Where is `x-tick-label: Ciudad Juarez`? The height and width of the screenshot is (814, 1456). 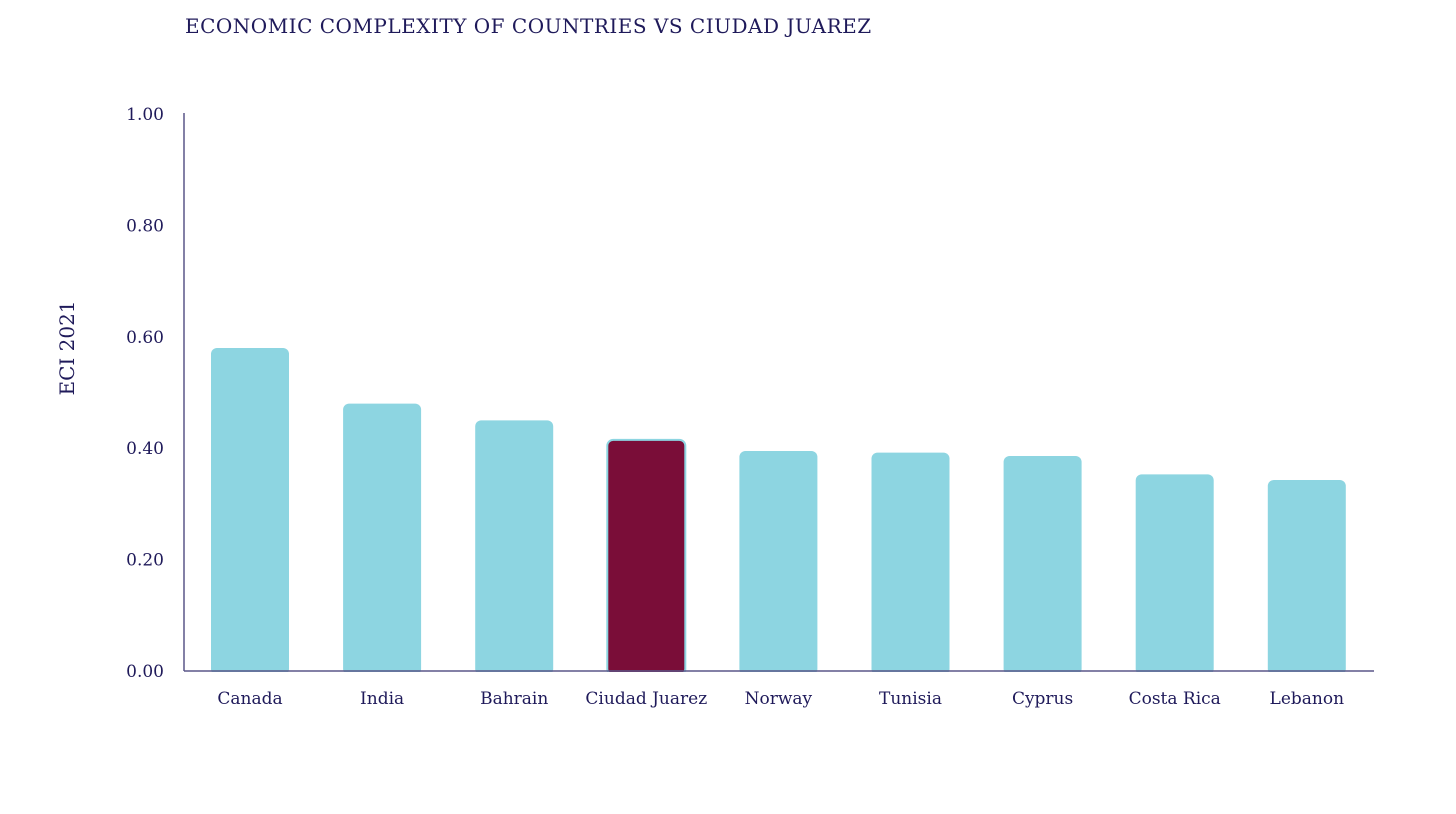
x-tick-label: Ciudad Juarez is located at coordinates (646, 699).